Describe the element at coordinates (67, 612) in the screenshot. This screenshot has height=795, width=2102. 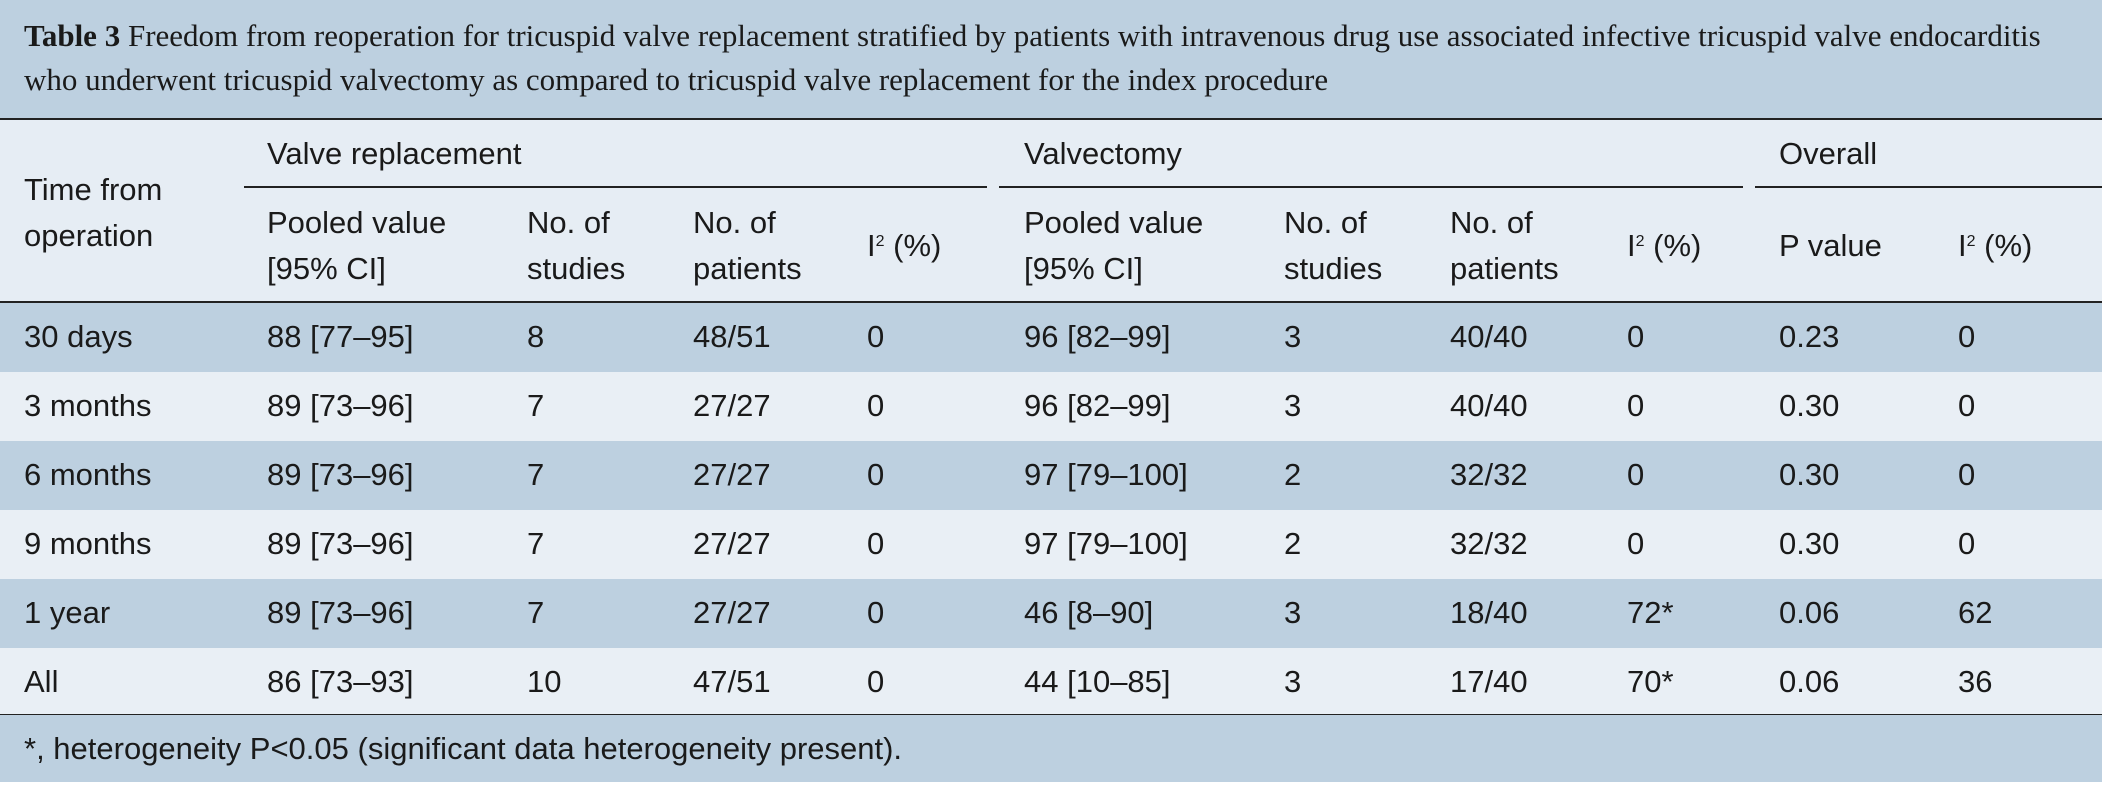
I see `cell-time: 1 year` at that location.